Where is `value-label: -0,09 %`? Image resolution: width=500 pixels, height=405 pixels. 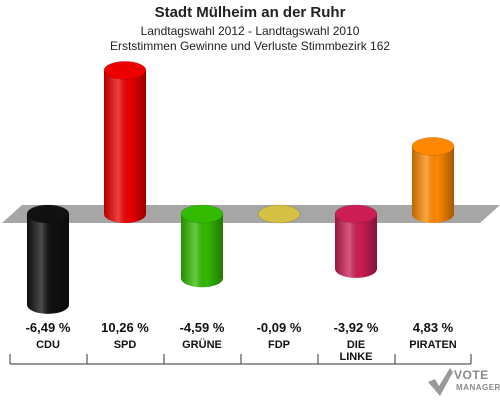
value-label: -0,09 % is located at coordinates (279, 327).